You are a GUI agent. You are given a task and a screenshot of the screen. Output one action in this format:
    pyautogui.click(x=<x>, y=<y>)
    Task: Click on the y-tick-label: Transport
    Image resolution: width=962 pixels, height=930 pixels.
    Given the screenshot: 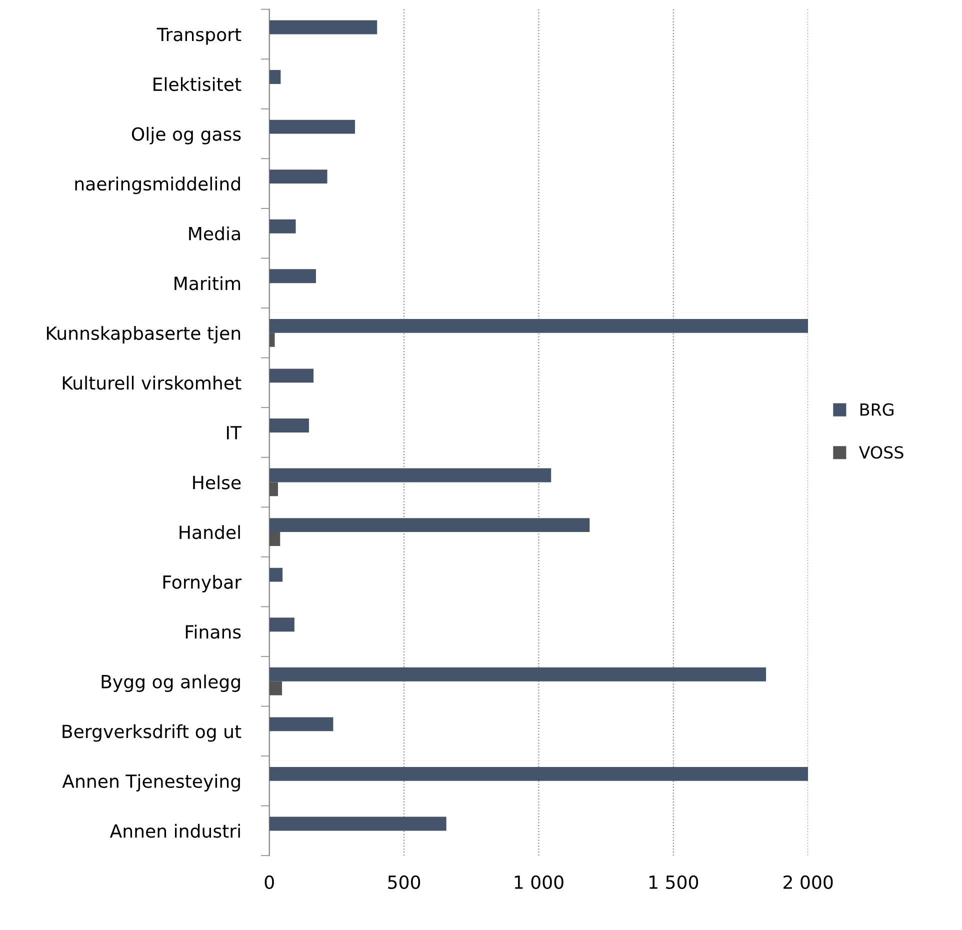 What is the action you would take?
    pyautogui.click(x=199, y=36)
    